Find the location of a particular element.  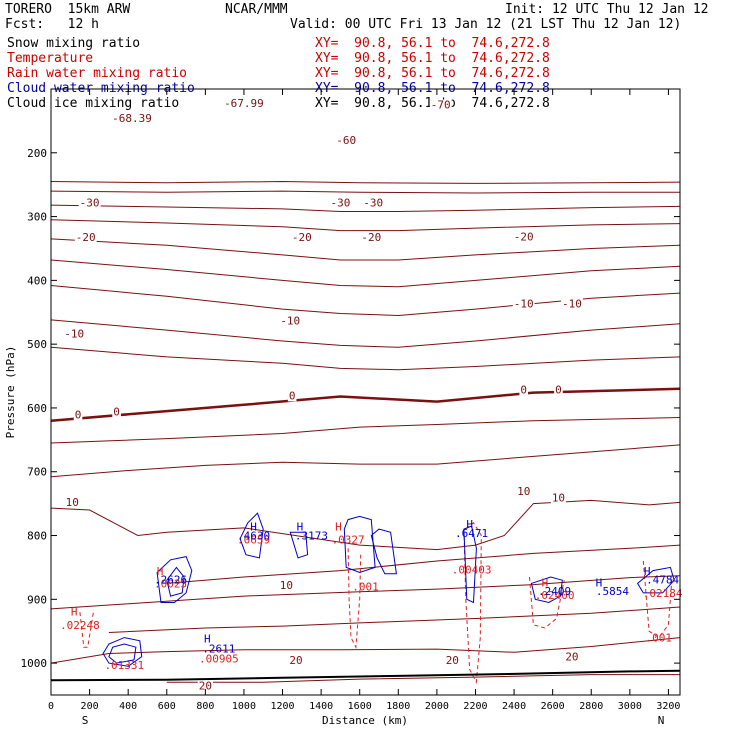

isotherm-label: -60 is located at coordinates (346, 140).